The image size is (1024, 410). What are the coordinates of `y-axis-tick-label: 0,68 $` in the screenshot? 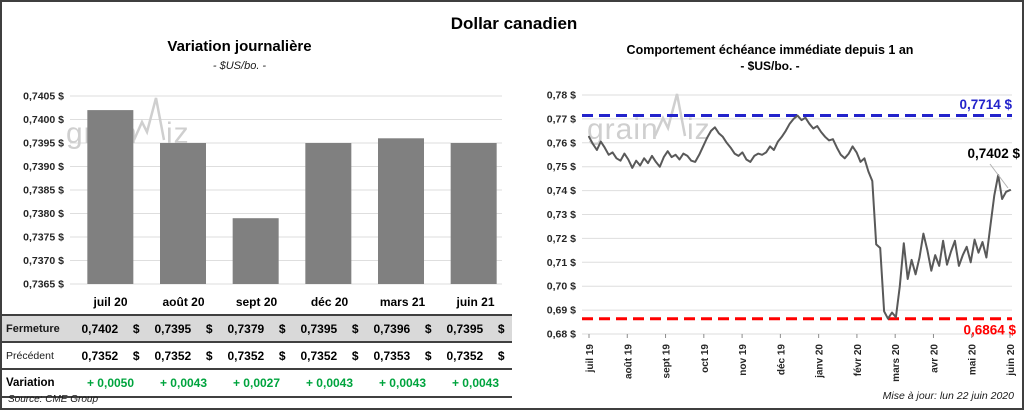 It's located at (561, 335).